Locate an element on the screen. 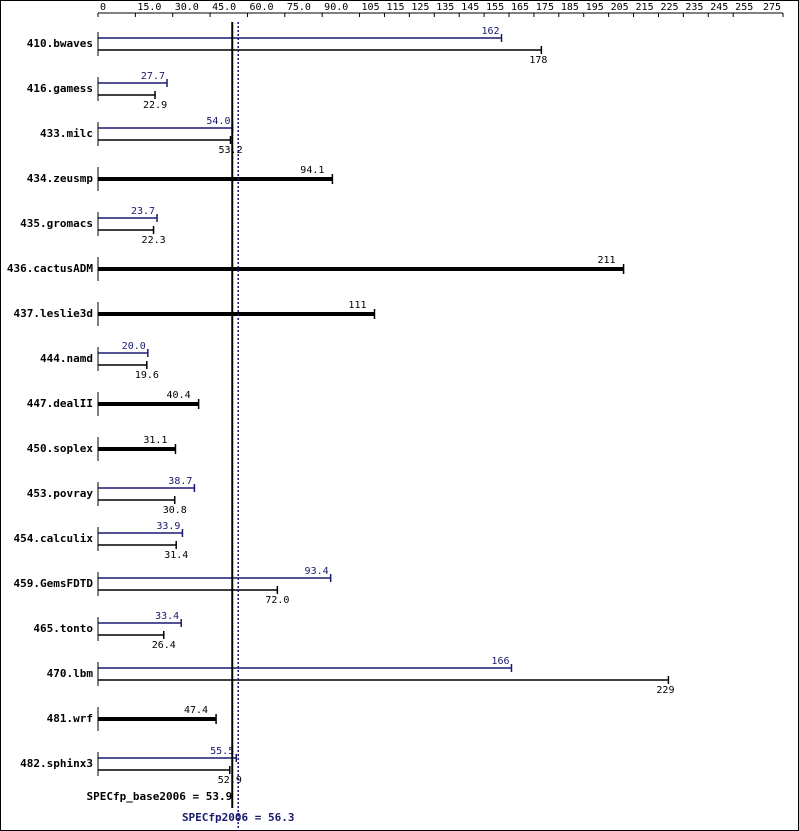 The height and width of the screenshot is (831, 799). x-tick-label: 215 is located at coordinates (645, 7).